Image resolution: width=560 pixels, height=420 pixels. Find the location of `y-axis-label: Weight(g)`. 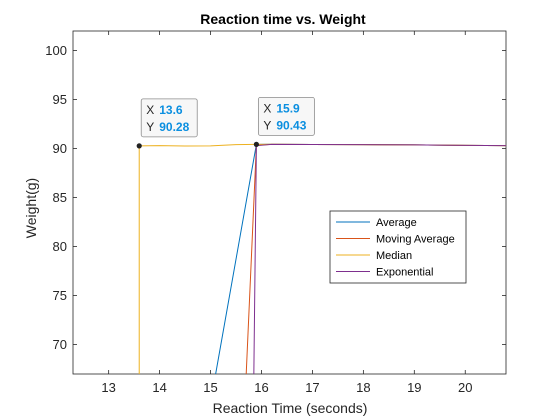

y-axis-label: Weight(g) is located at coordinates (31, 208).